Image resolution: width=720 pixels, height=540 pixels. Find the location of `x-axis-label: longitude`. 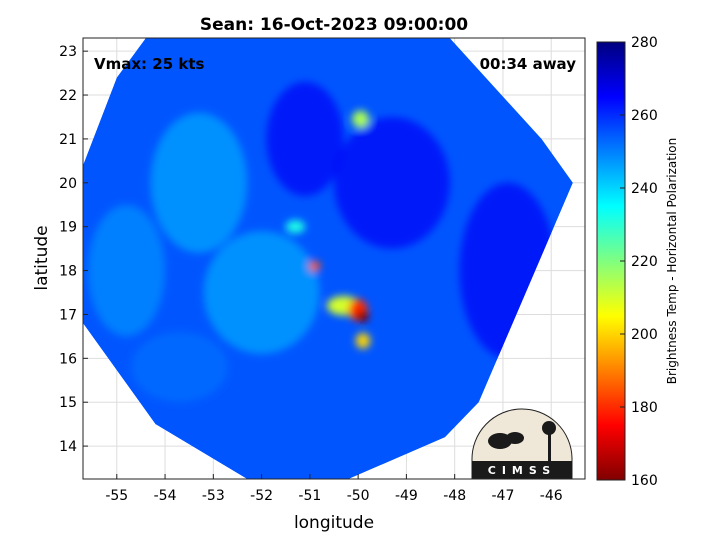

x-axis-label: longitude is located at coordinates (334, 523).